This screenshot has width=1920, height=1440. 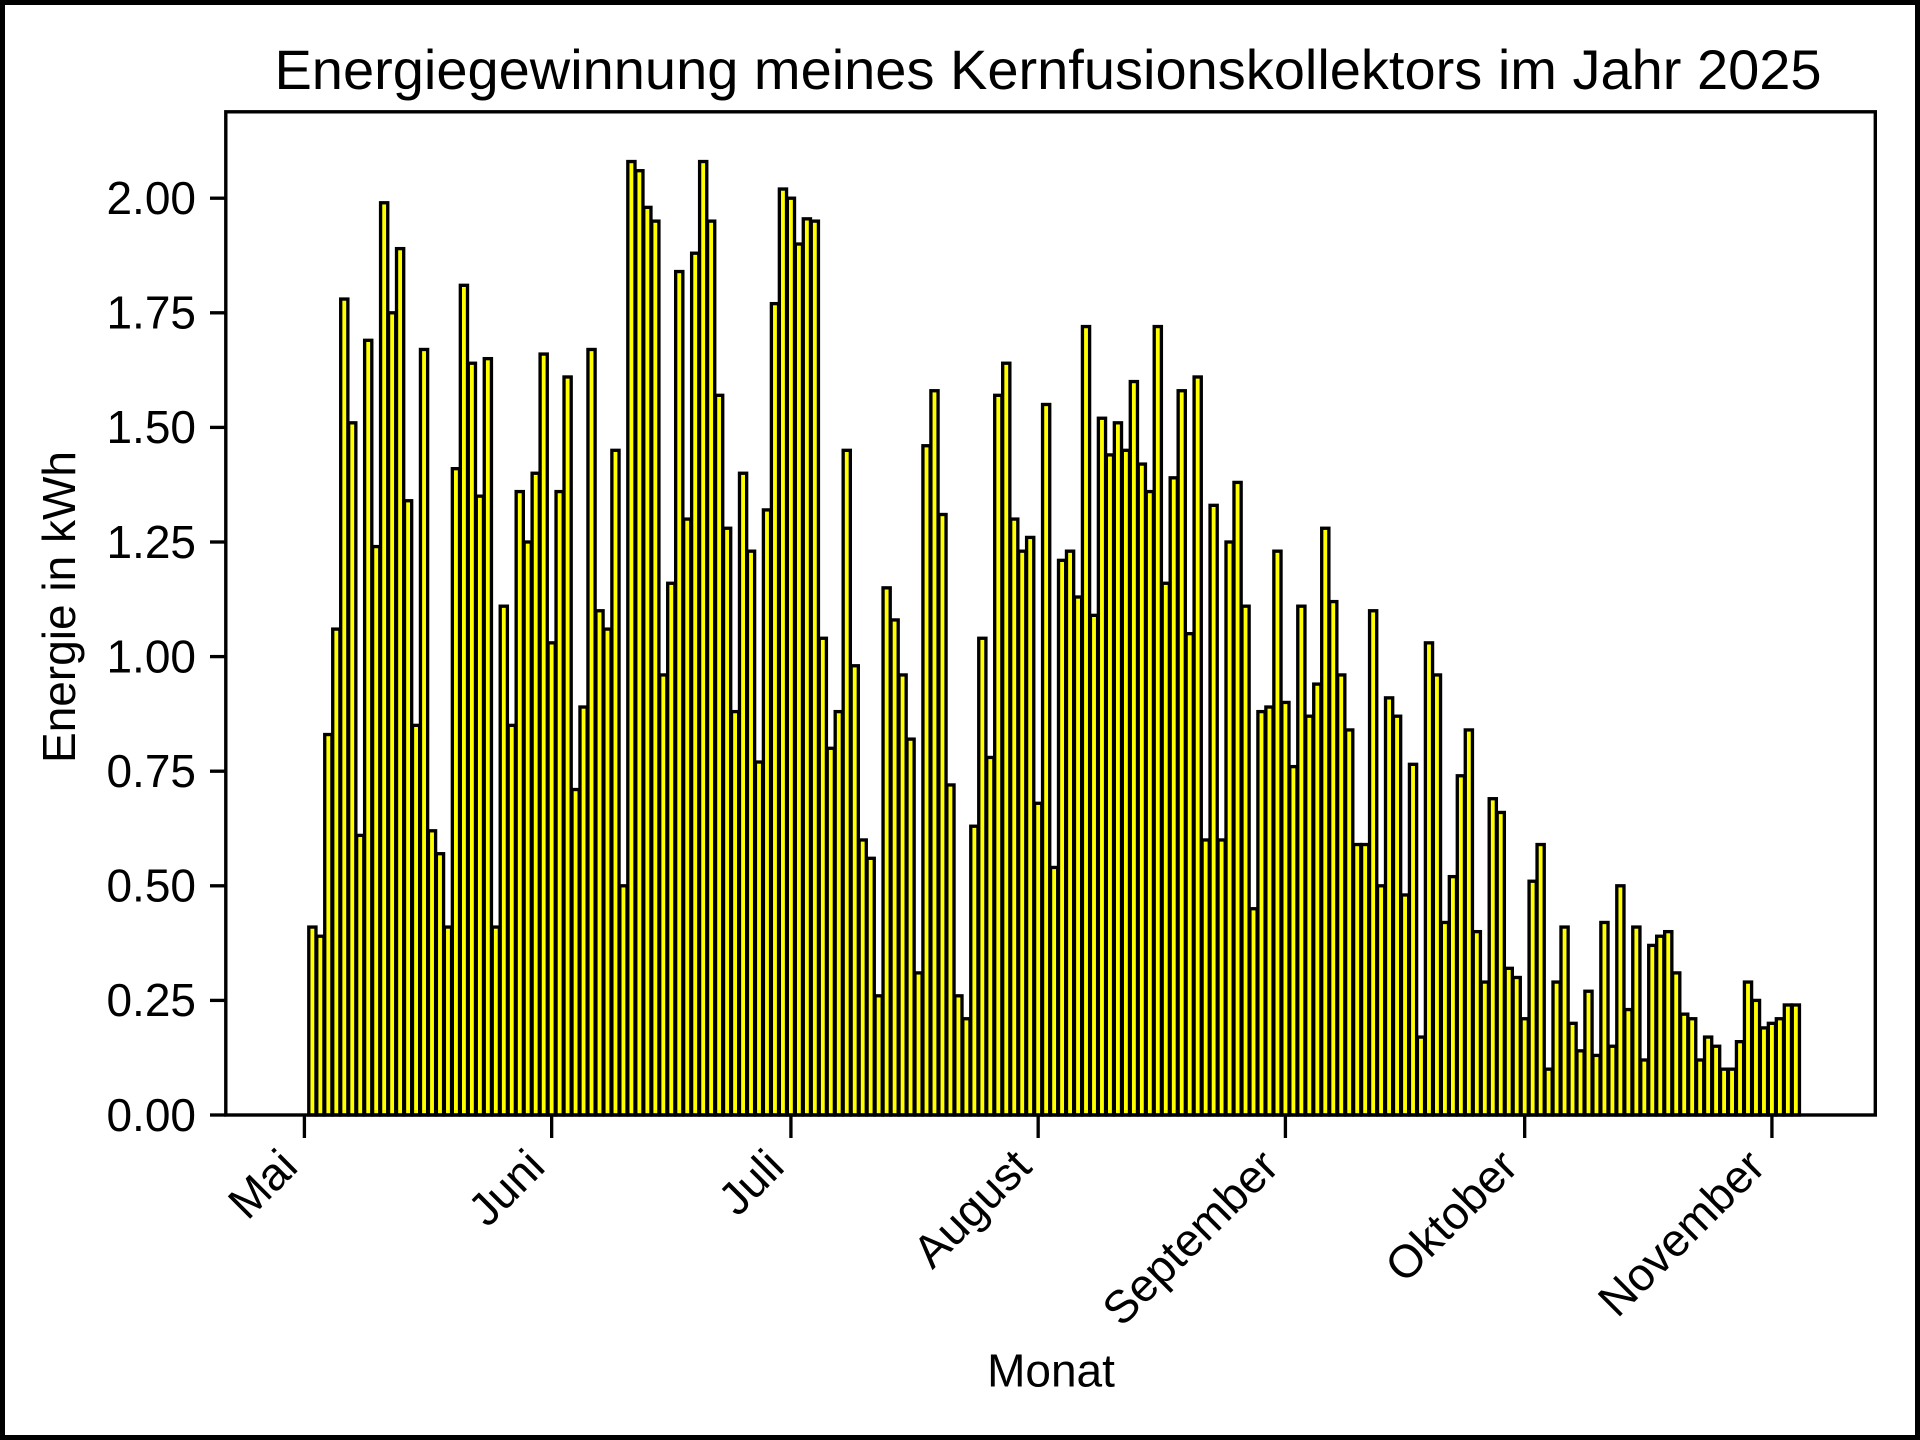 What do you see at coordinates (151, 771) in the screenshot?
I see `svg-text: 0.75` at bounding box center [151, 771].